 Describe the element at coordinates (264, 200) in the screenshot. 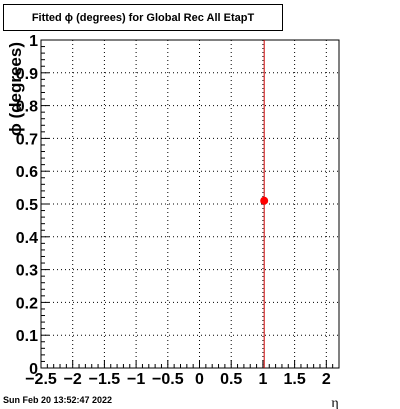

I see `data-point` at that location.